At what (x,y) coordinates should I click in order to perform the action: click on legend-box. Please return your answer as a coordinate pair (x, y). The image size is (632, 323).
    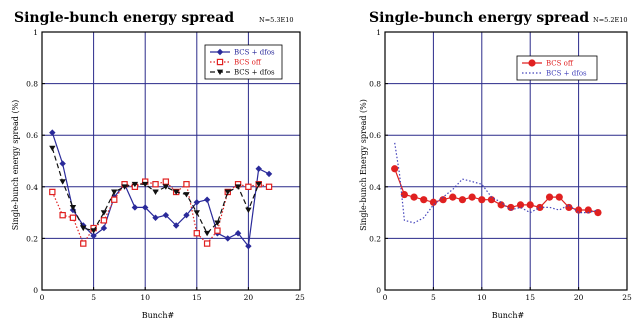
    Looking at the image, I should click on (557, 68).